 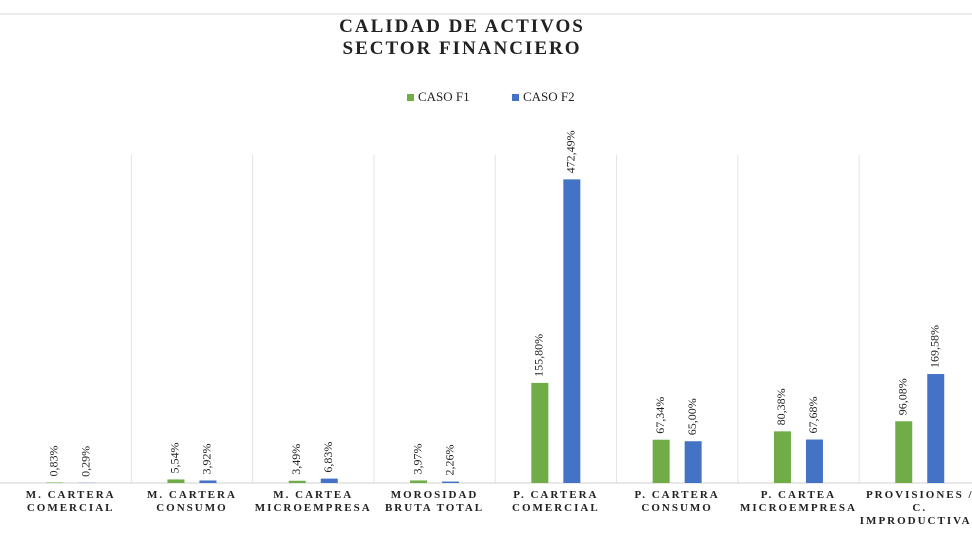 I want to click on x-tick-label: M. CARTEA MICROEMPRESA, so click(x=313, y=501).